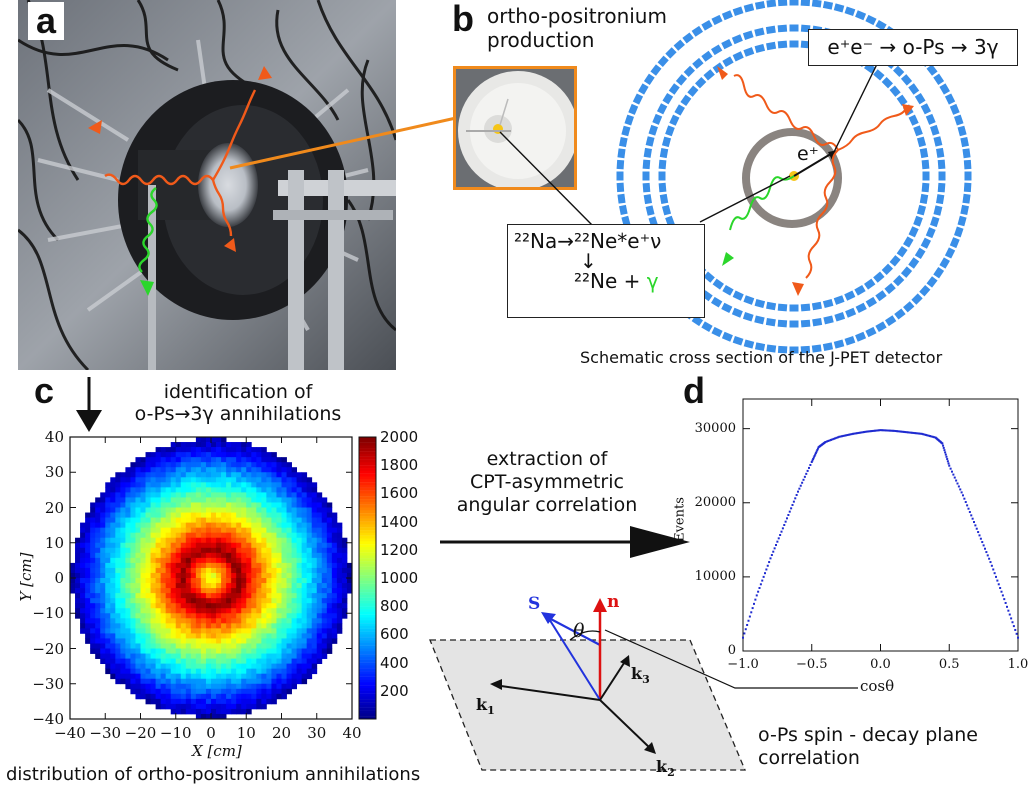 Image resolution: width=1031 pixels, height=796 pixels. Describe the element at coordinates (317, 733) in the screenshot. I see `heatmap-xtick-label: 30` at that location.